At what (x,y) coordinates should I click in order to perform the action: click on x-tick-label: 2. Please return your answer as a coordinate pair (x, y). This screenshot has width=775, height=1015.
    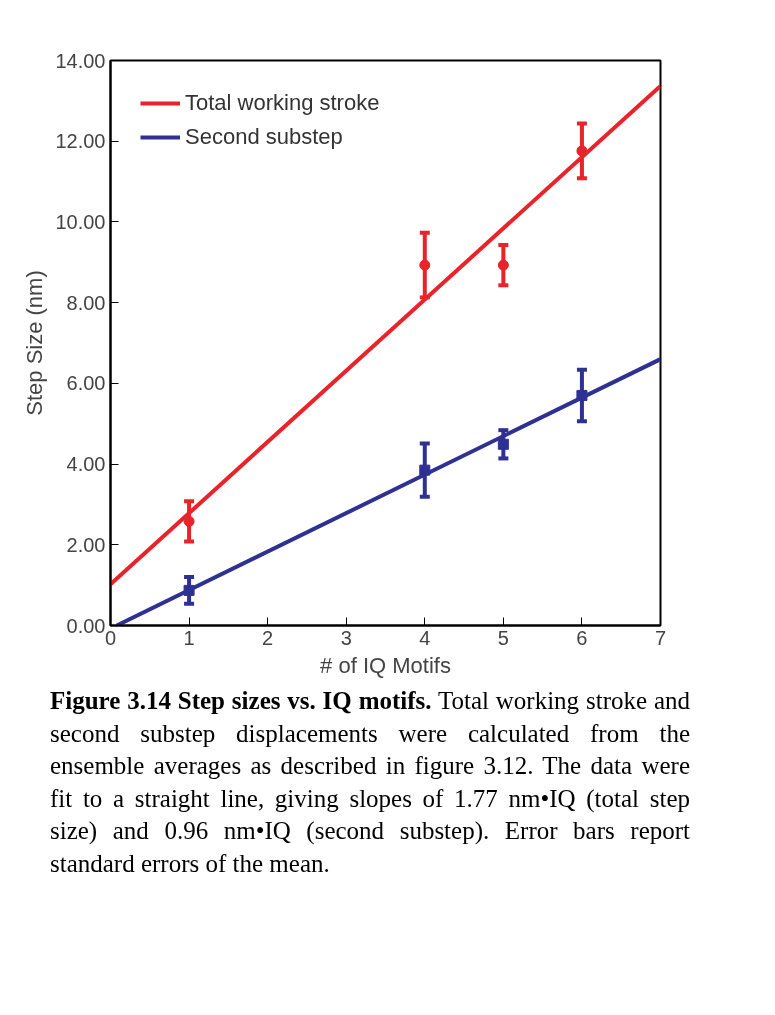
    Looking at the image, I should click on (268, 637).